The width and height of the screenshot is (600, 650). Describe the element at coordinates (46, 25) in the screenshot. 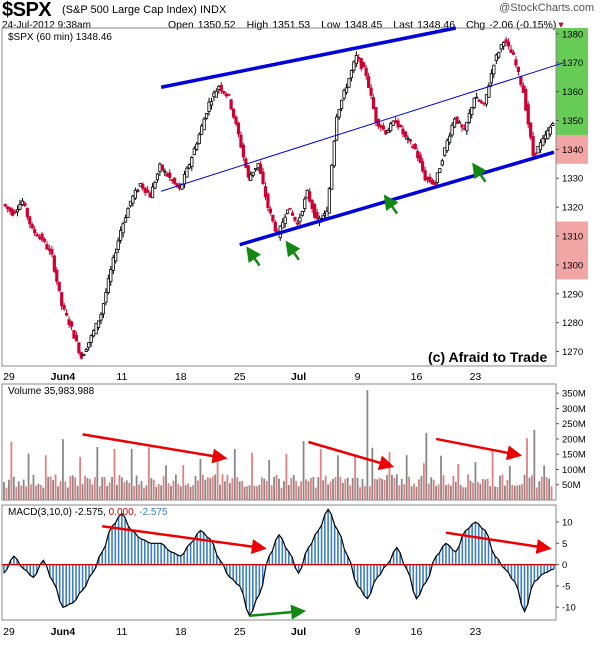

I see `datetime: 24-Jul-2012 9:38am` at that location.